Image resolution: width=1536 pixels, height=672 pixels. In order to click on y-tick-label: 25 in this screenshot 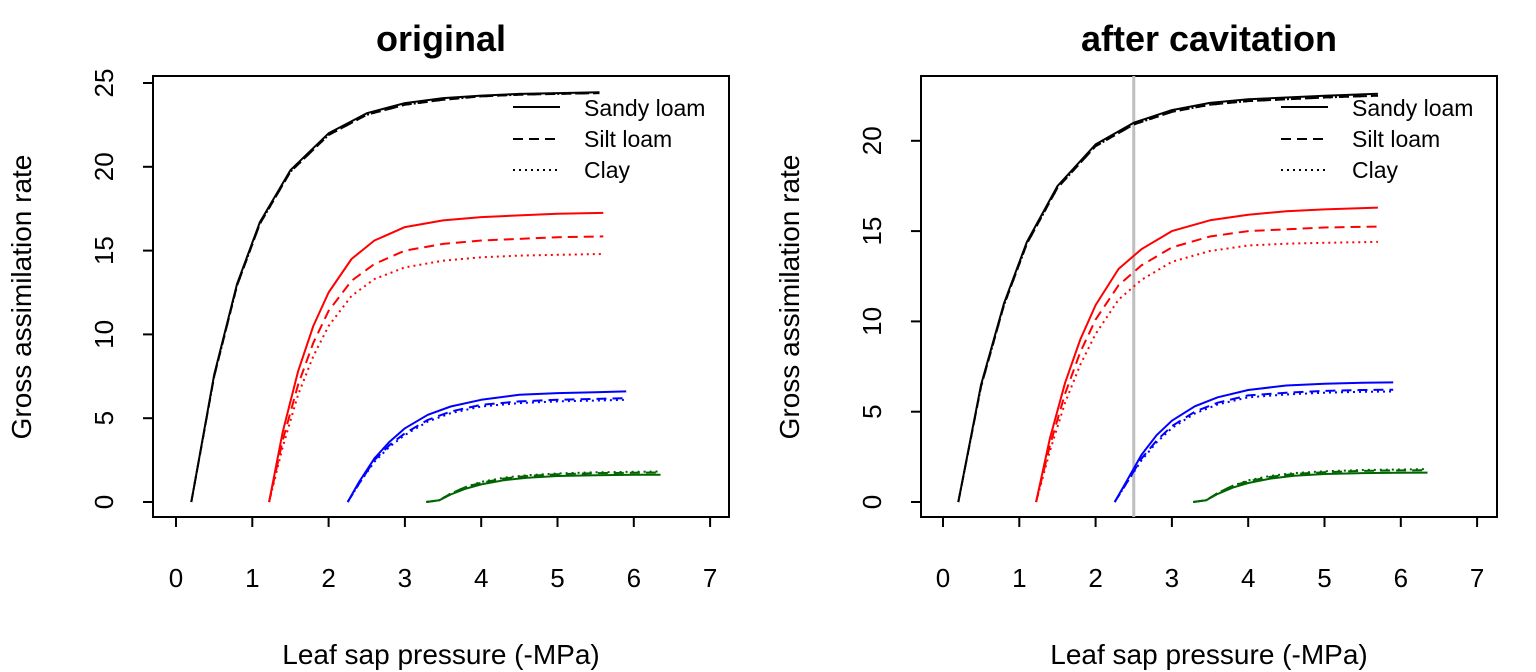, I will do `click(104, 83)`.